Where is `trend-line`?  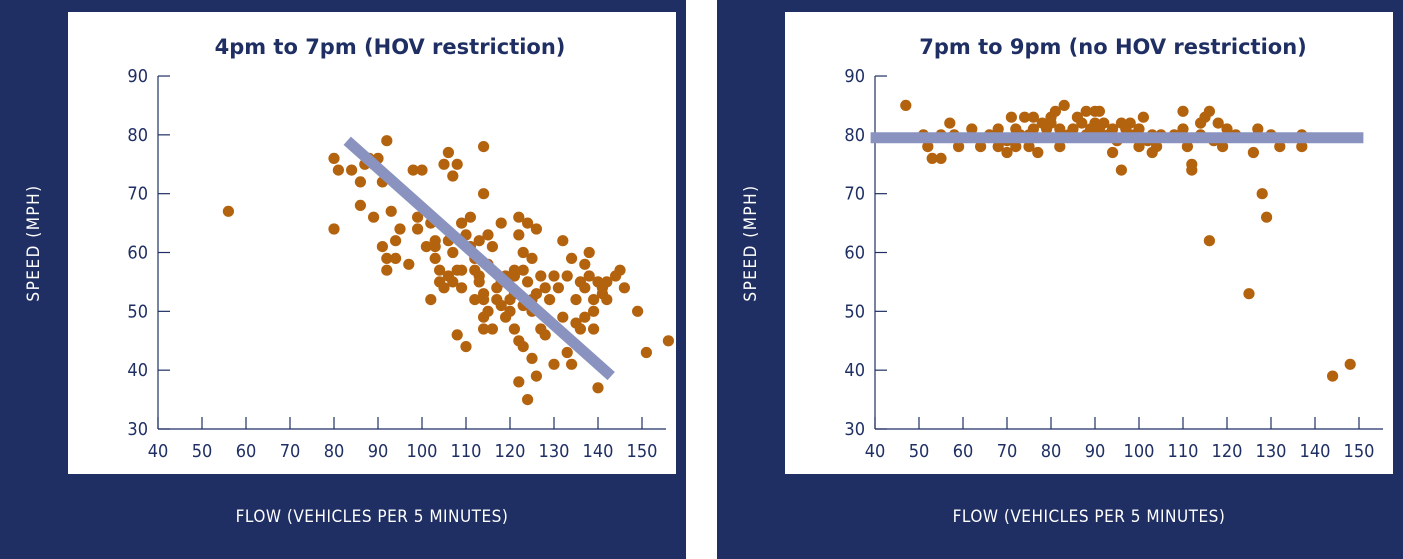 trend-line is located at coordinates (479, 258).